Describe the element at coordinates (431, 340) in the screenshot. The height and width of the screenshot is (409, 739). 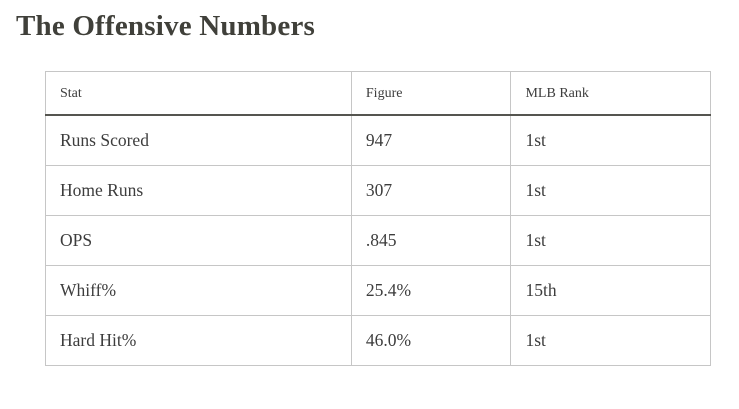
I see `figure-cell: 46.0%` at that location.